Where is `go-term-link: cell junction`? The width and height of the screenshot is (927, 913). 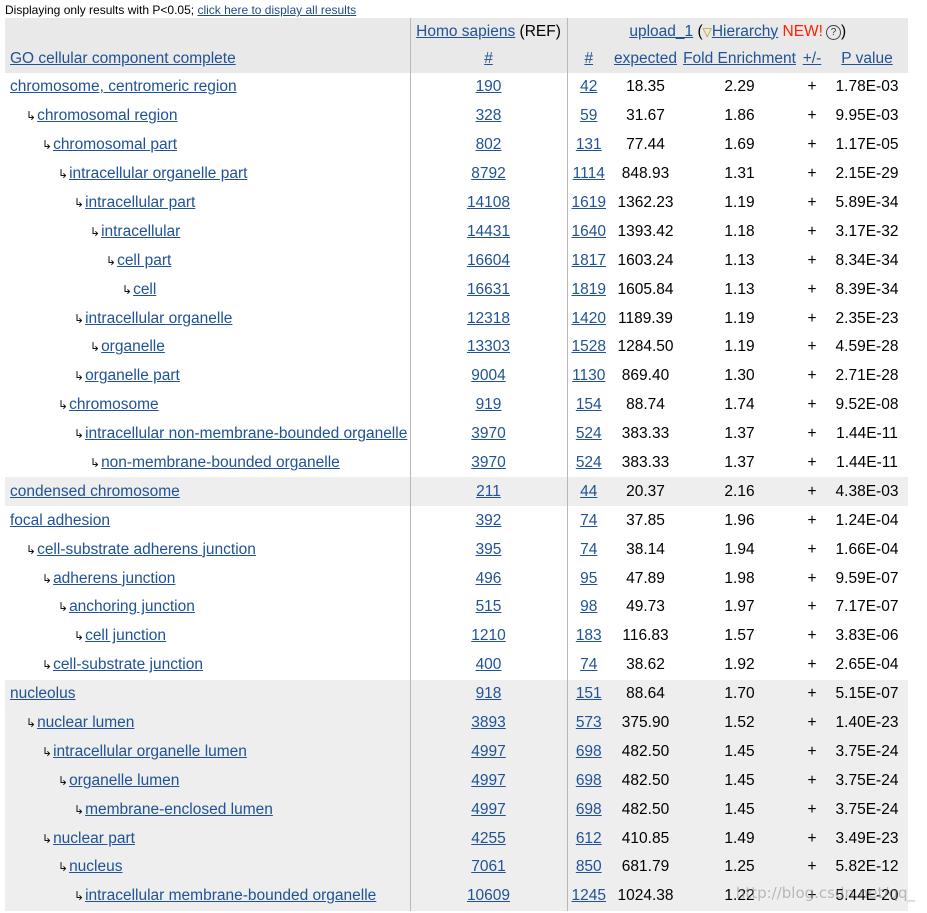 go-term-link: cell junction is located at coordinates (126, 636).